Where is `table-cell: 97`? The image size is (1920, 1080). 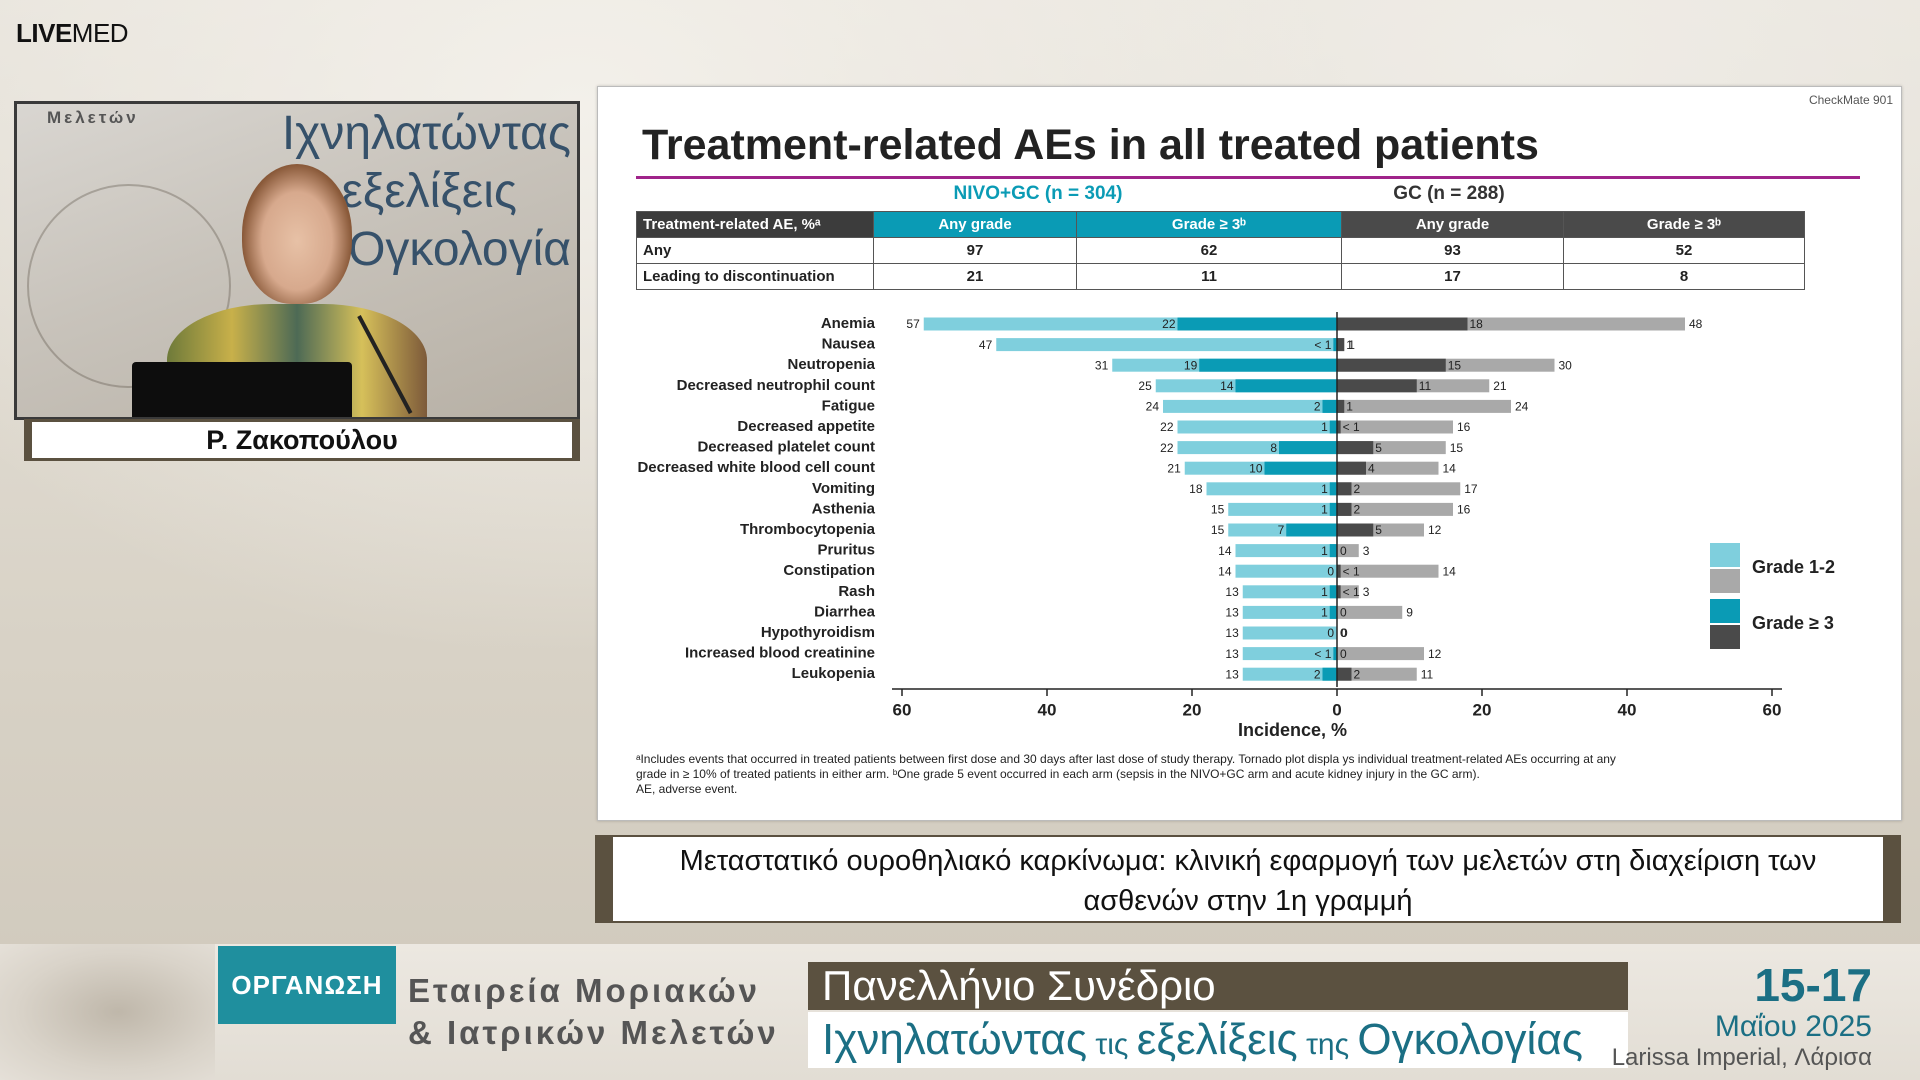
table-cell: 97 is located at coordinates (975, 250).